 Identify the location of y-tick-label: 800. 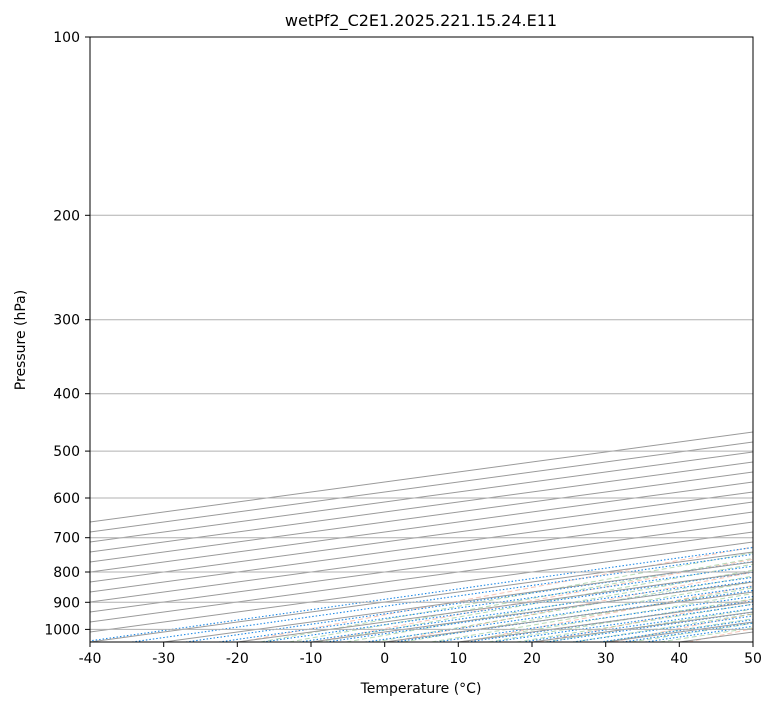
(66, 573).